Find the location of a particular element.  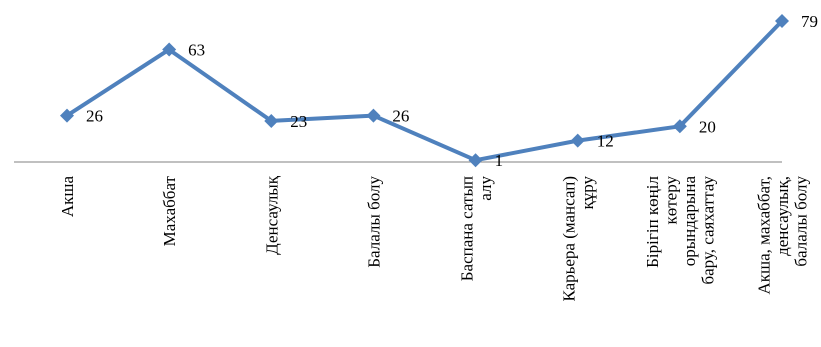

category-label: Акша is located at coordinates (67, 197).